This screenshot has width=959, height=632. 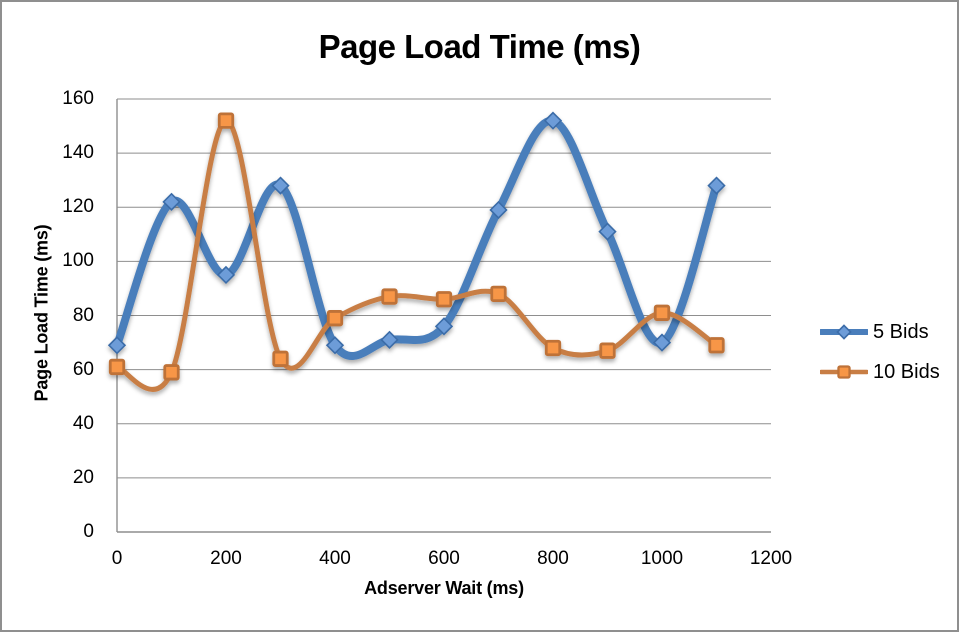 I want to click on x-tick-label: 1200, so click(x=771, y=558).